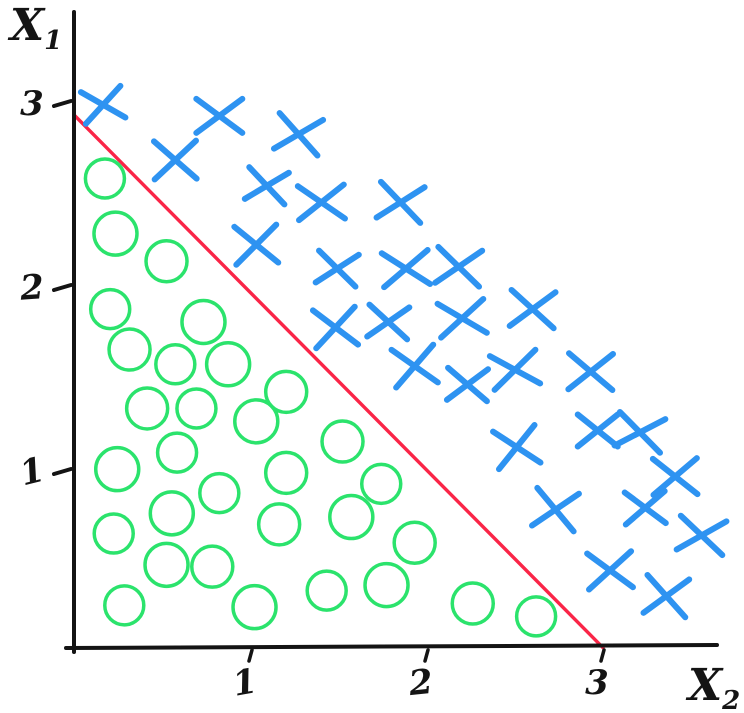 This screenshot has width=744, height=713. I want to click on x-tick-label: 2, so click(420, 683).